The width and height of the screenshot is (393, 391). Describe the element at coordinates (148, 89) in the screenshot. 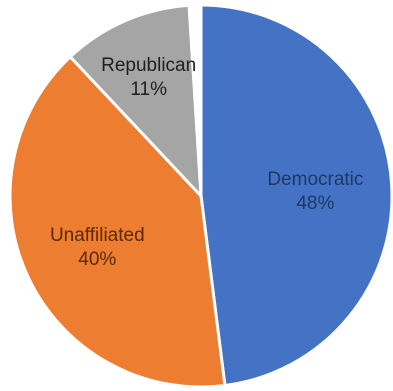

I see `slice-value-republican: 11%` at that location.